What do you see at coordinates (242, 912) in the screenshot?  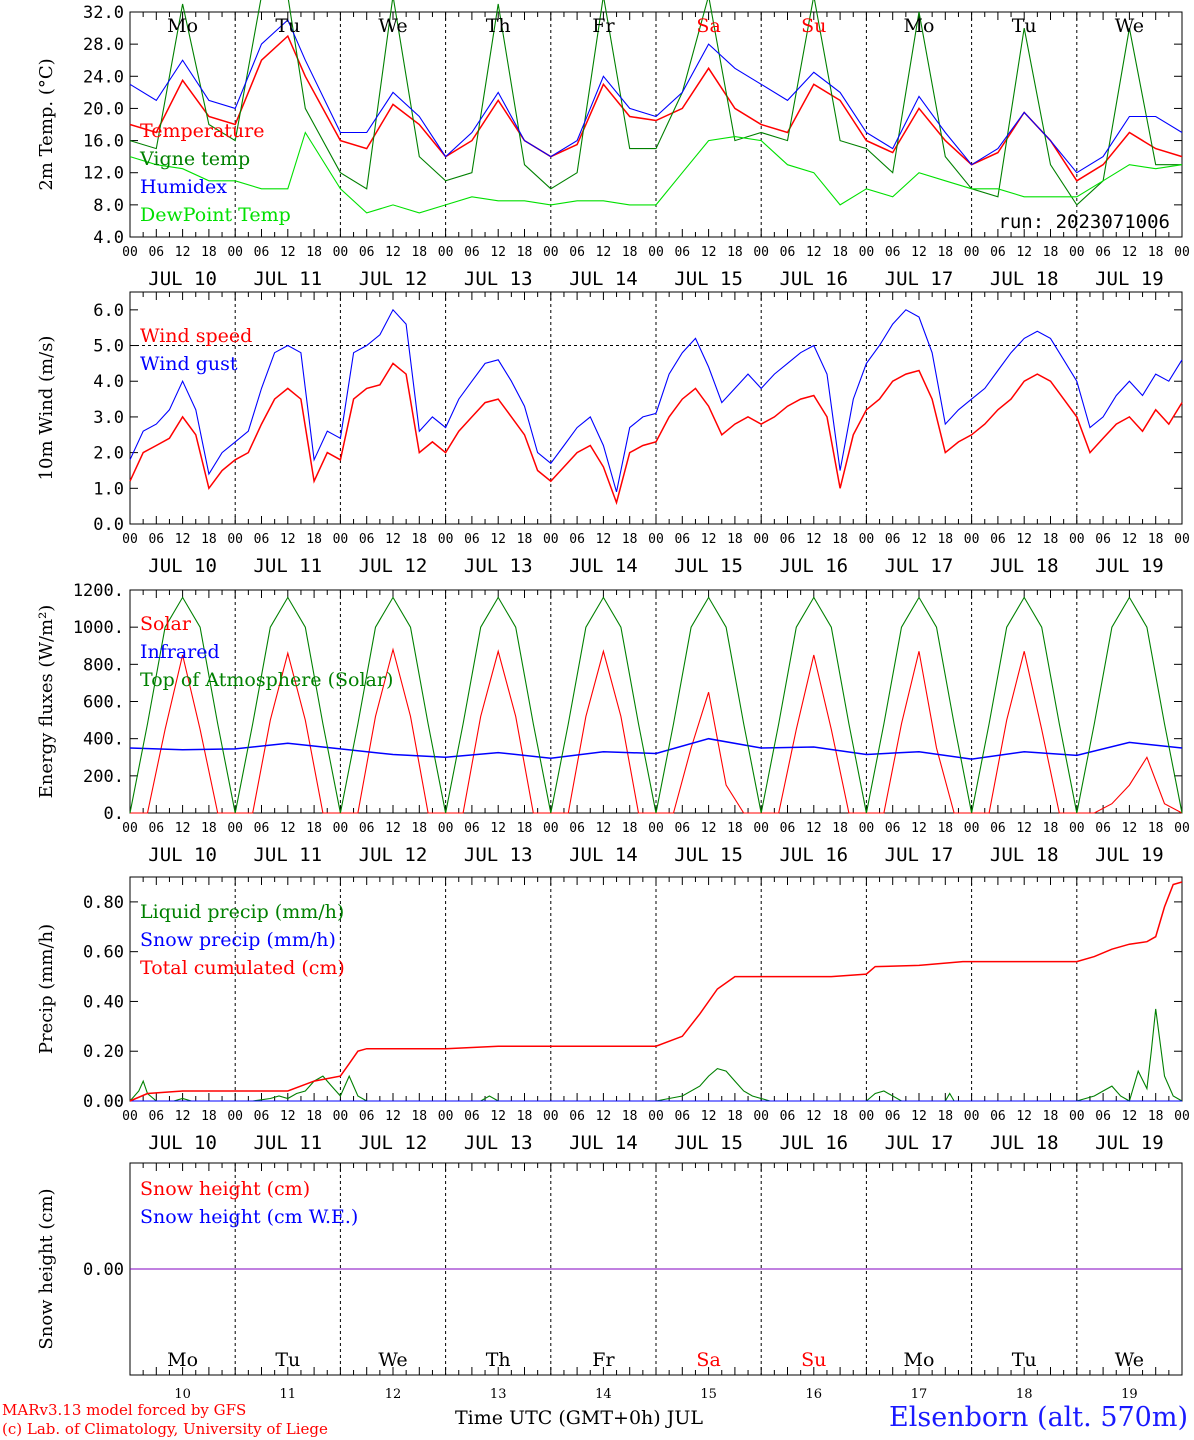 I see `legend-entry: Liquid precip (mm/h)` at bounding box center [242, 912].